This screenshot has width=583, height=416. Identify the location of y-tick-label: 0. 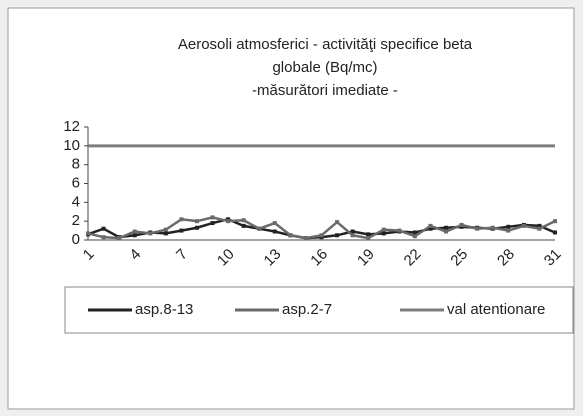
(76, 239).